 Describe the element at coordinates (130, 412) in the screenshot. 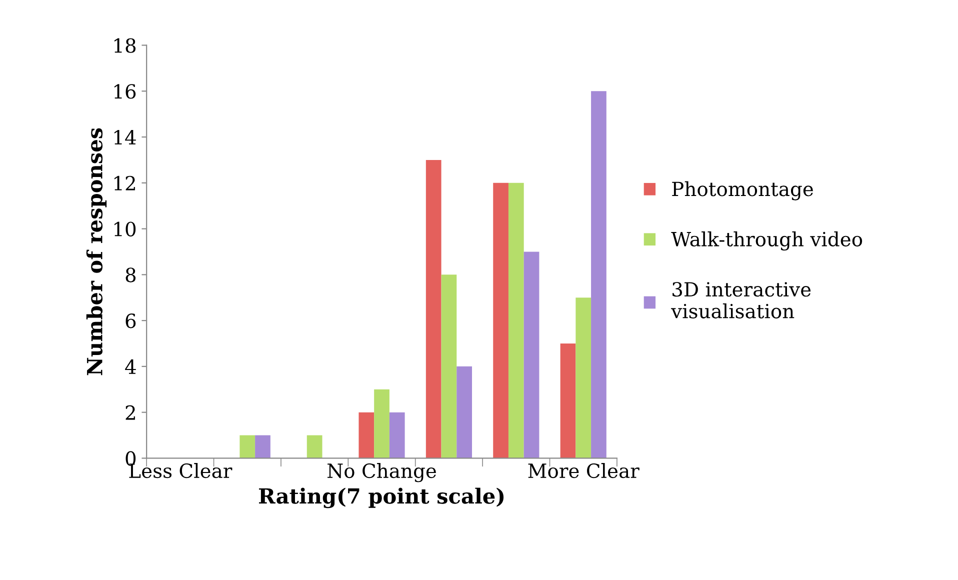

I see `y-tick-label: 2` at that location.